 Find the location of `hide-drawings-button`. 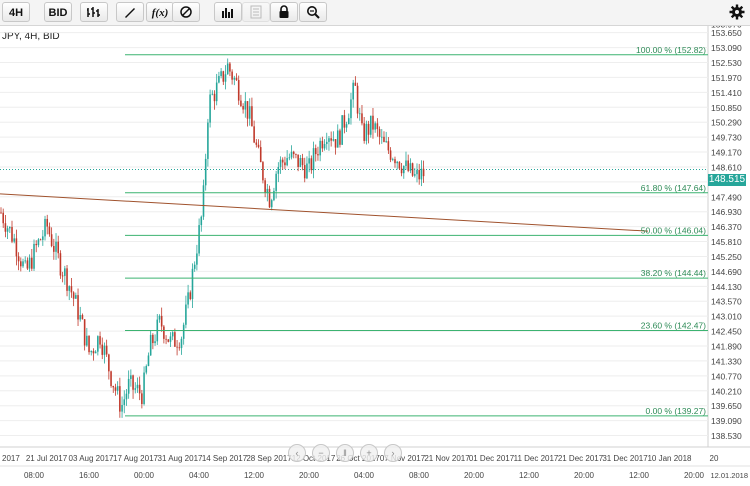

hide-drawings-button is located at coordinates (186, 12).